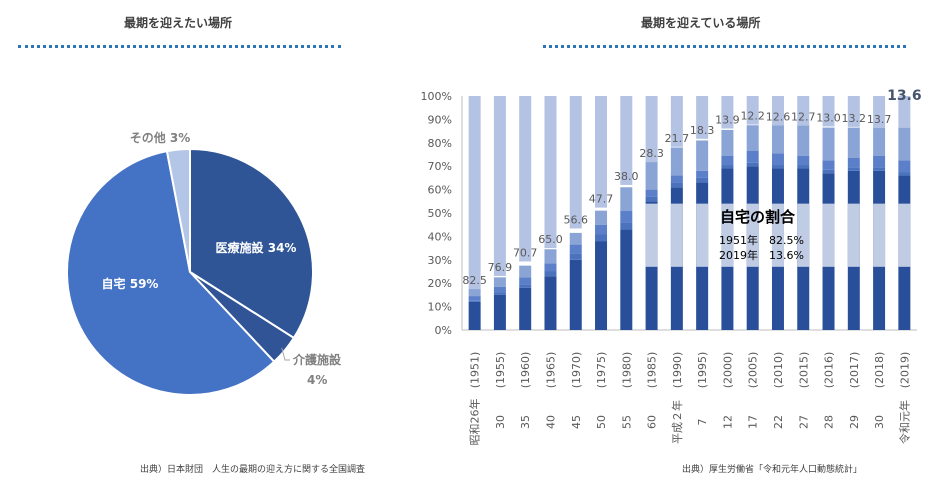 This screenshot has height=485, width=931. What do you see at coordinates (550, 239) in the screenshot?
I see `bar-value-label: 65.0` at bounding box center [550, 239].